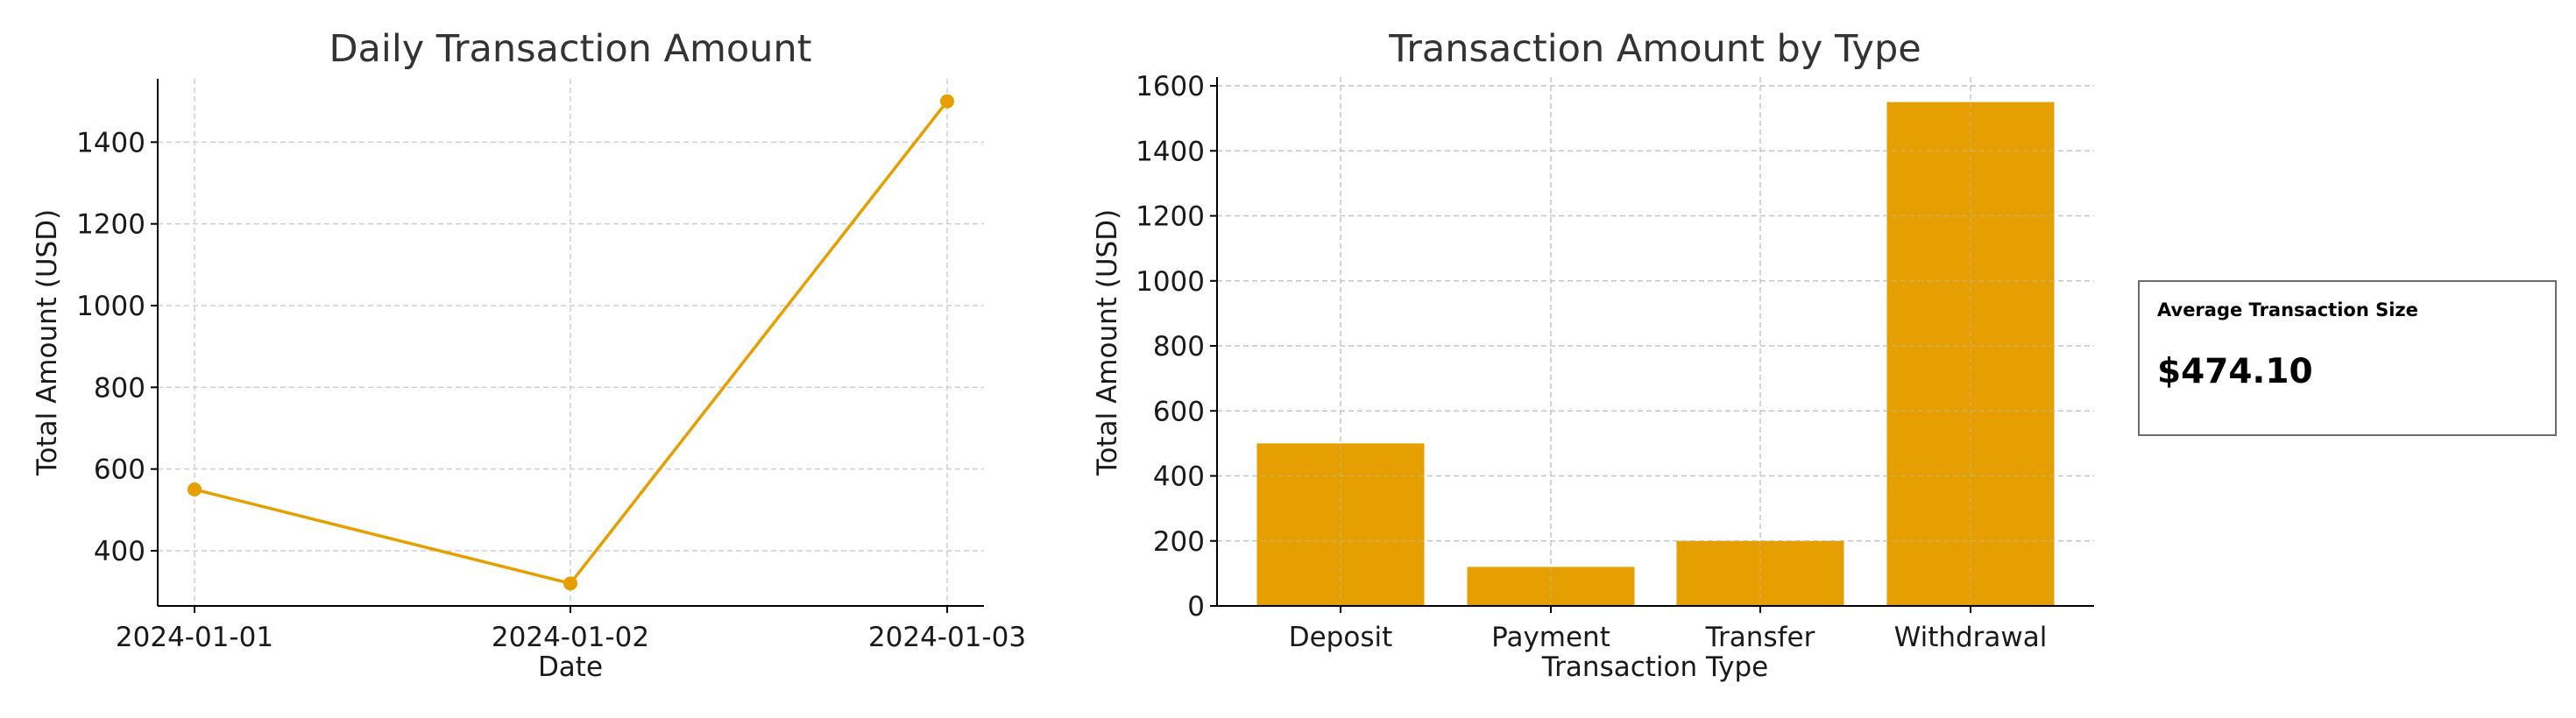 This screenshot has width=2576, height=718. What do you see at coordinates (2347, 358) in the screenshot?
I see `average-transaction-card: Average Transaction Size $474.10` at bounding box center [2347, 358].